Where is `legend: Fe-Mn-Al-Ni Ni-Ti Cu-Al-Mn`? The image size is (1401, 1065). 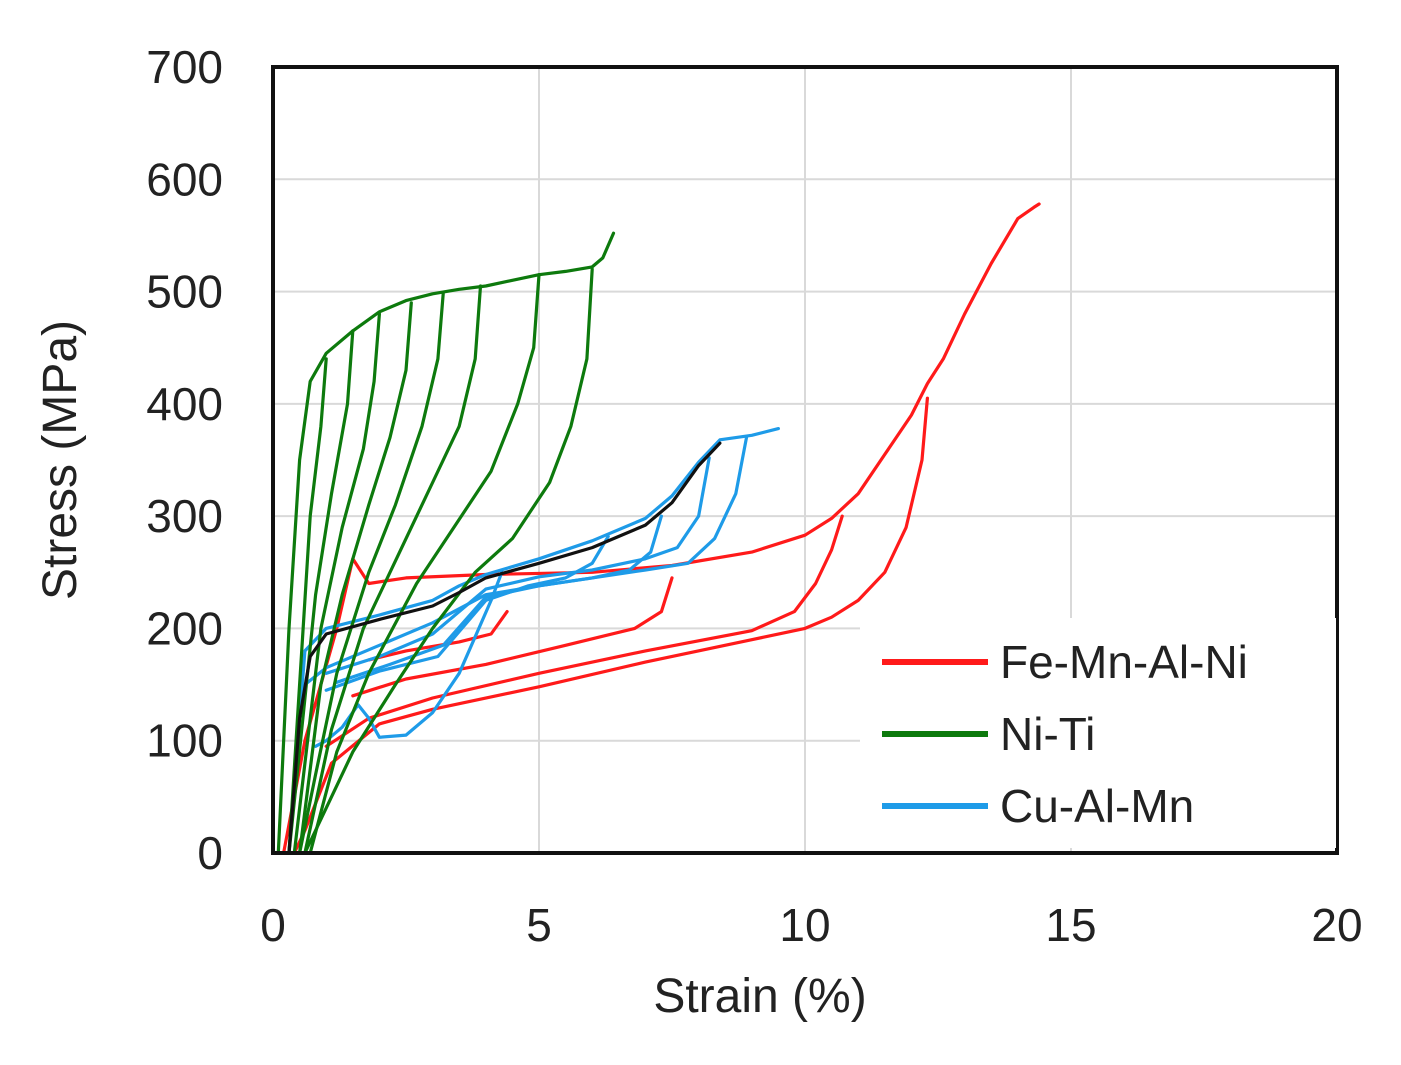
legend: Fe-Mn-Al-Ni Ni-Ti Cu-Al-Mn is located at coordinates (1098, 733).